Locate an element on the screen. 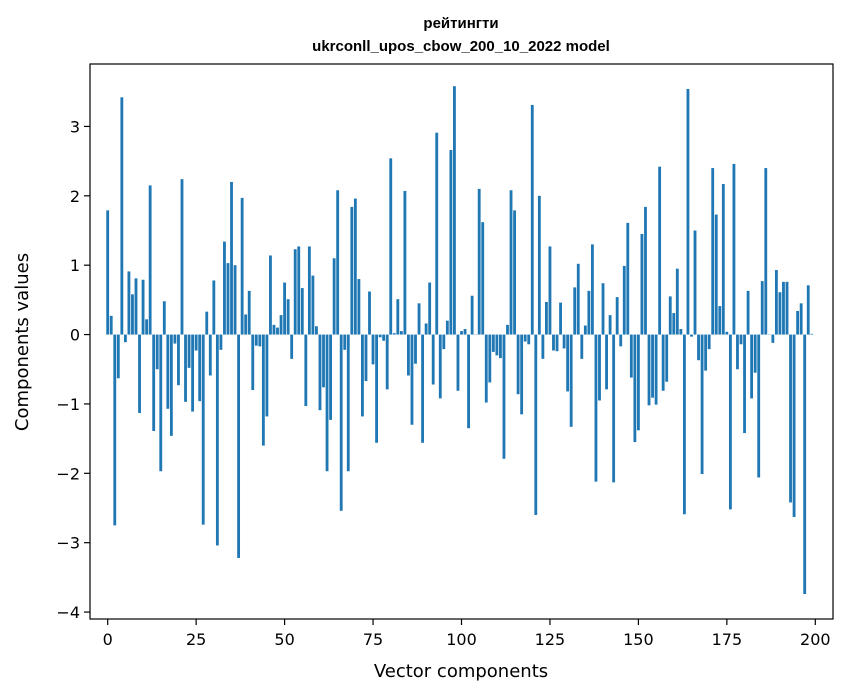 The width and height of the screenshot is (847, 696). x-axis-ticks: 0 25 50 75 100 125 150 175 200 is located at coordinates (467, 634).